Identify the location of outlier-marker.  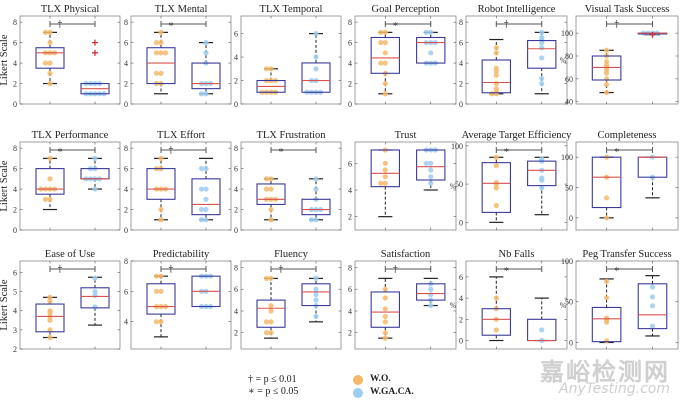
(95, 52).